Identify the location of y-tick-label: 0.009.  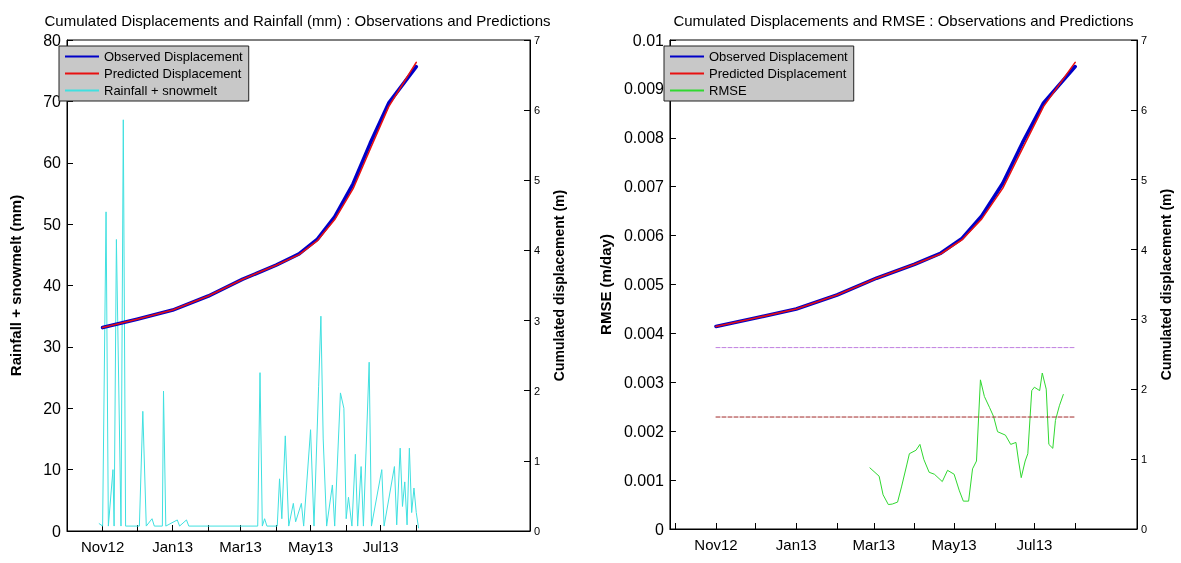
(644, 89).